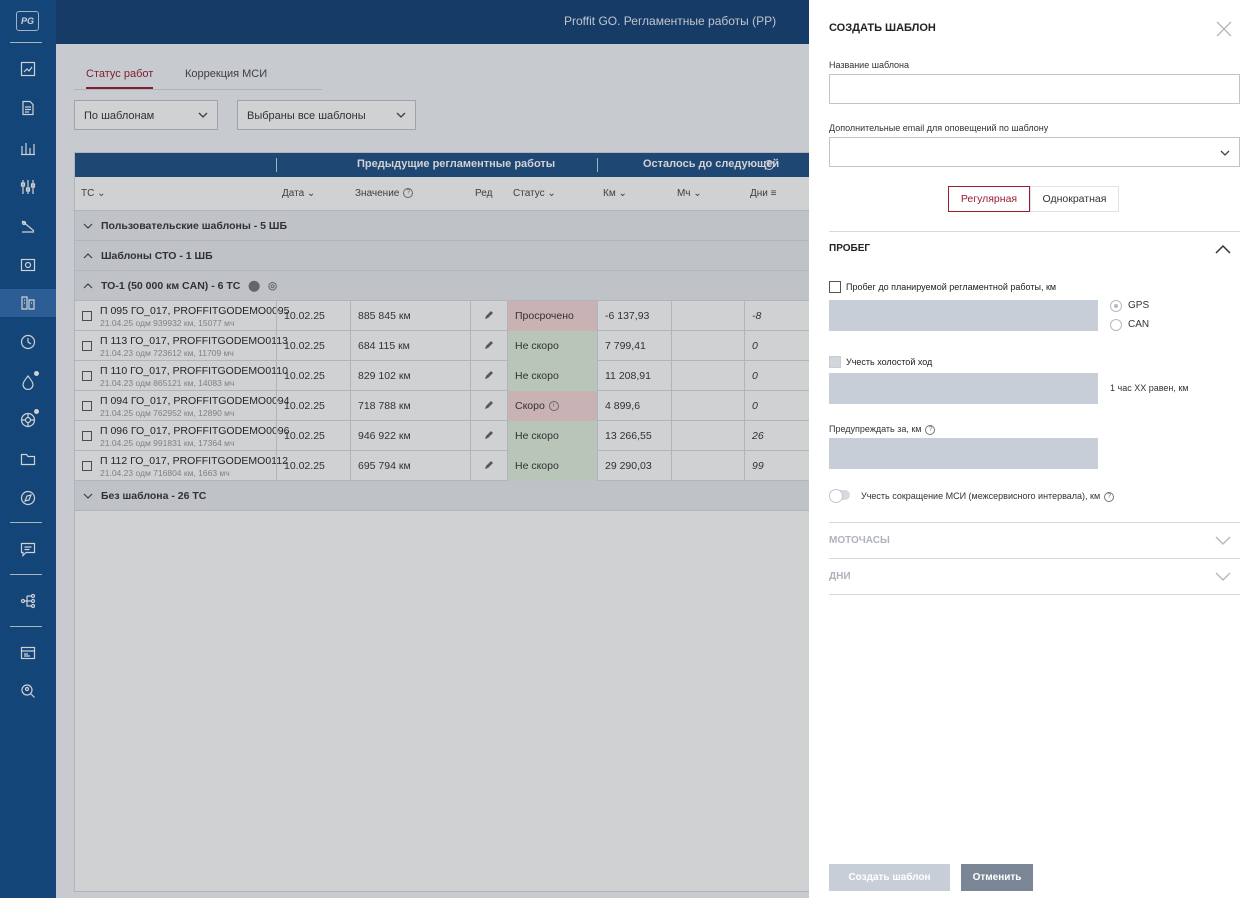 This screenshot has height=898, width=1249. Describe the element at coordinates (882, 429) in the screenshot. I see `warn-label: Предупреждать за, км?` at that location.